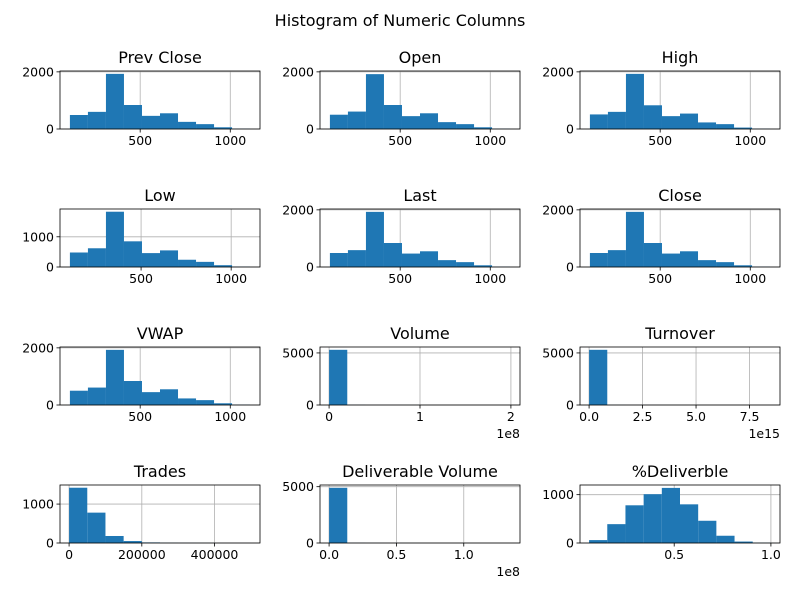  Describe the element at coordinates (160, 195) in the screenshot. I see `low-title: Low` at that location.